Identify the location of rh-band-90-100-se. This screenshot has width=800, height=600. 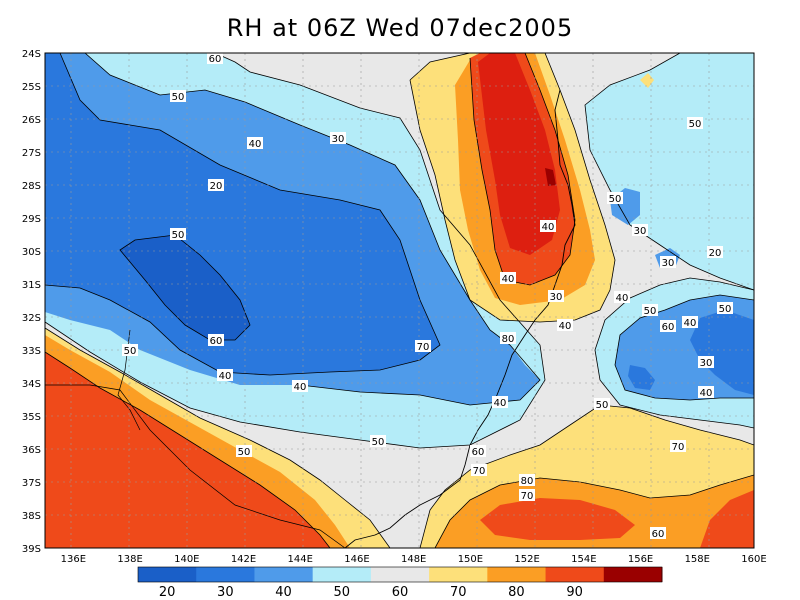
(557, 519).